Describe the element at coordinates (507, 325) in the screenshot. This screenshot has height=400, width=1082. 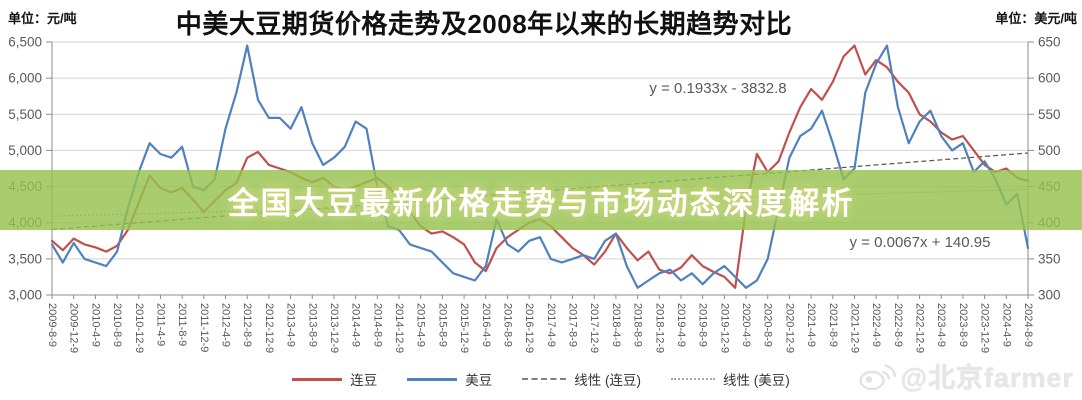
I see `x-axis-tick-label: 2016-8-9` at that location.